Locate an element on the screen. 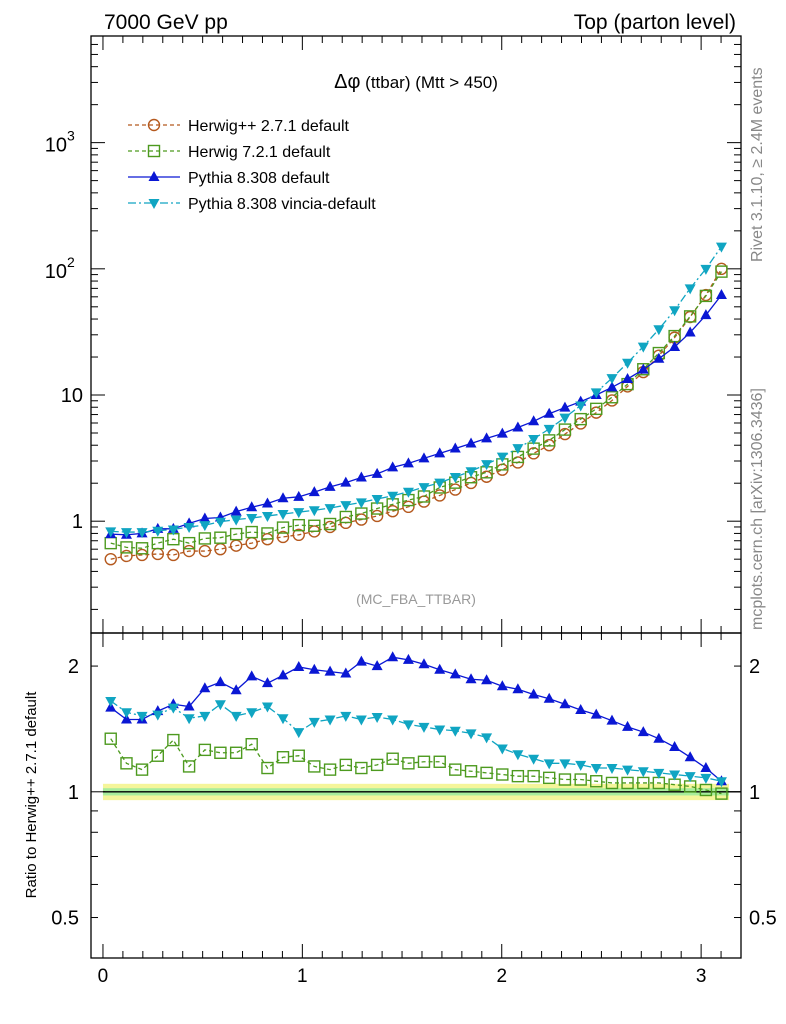 The height and width of the screenshot is (1024, 786). legend-label: Herwig 7.2.1 default is located at coordinates (259, 152).